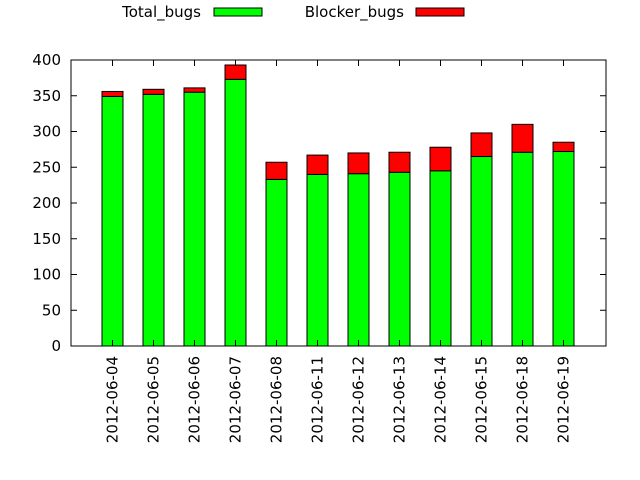 This screenshot has height=480, width=640. I want to click on x-tick-label: 2012-06-14, so click(441, 399).